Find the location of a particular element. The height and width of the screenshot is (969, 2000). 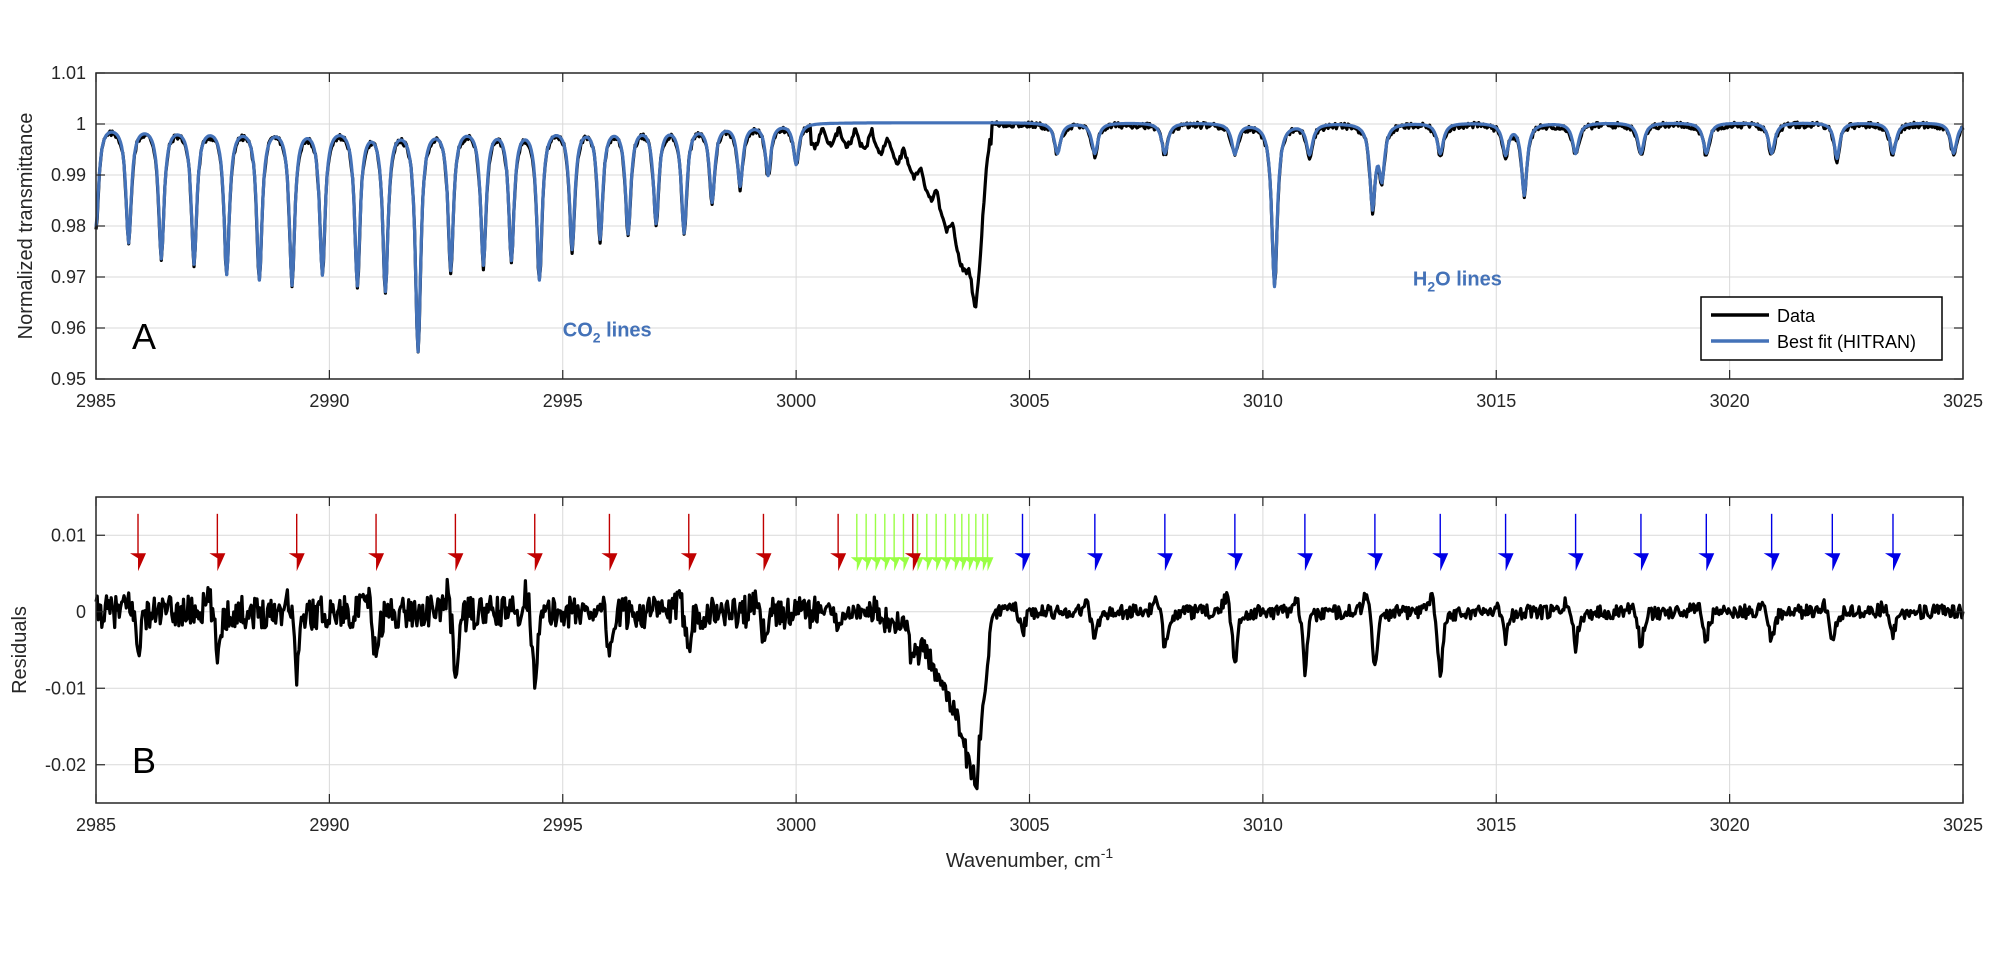

panel-a-letter: A is located at coordinates (144, 336).